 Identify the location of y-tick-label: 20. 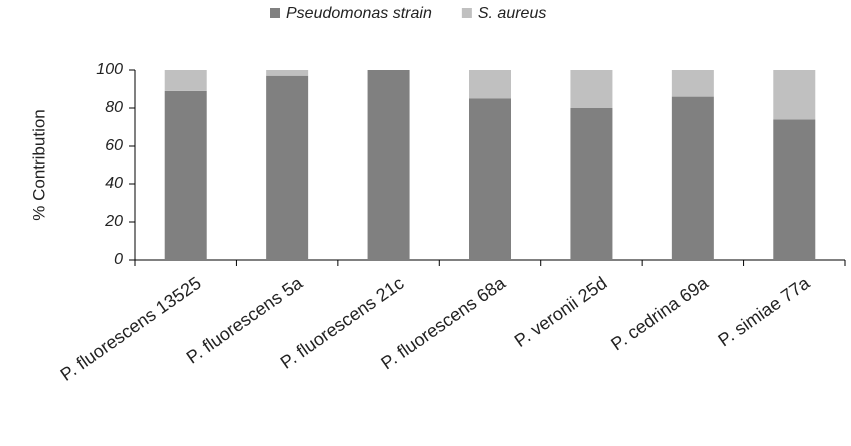
(113, 221).